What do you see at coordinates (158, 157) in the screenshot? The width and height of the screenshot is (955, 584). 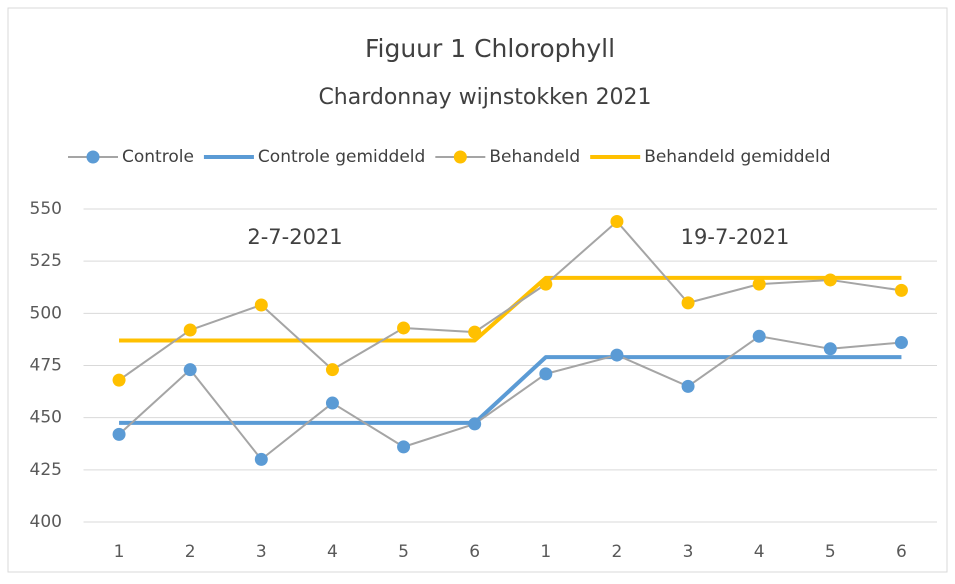 I see `legend-label: Controle` at bounding box center [158, 157].